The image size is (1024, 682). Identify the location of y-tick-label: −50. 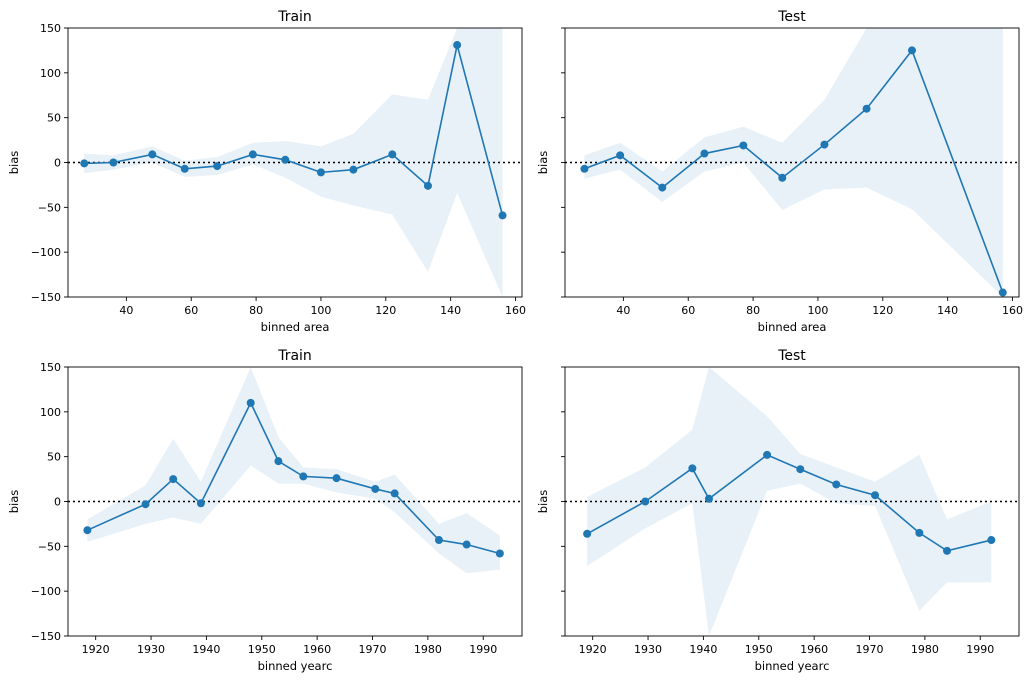
(49, 546).